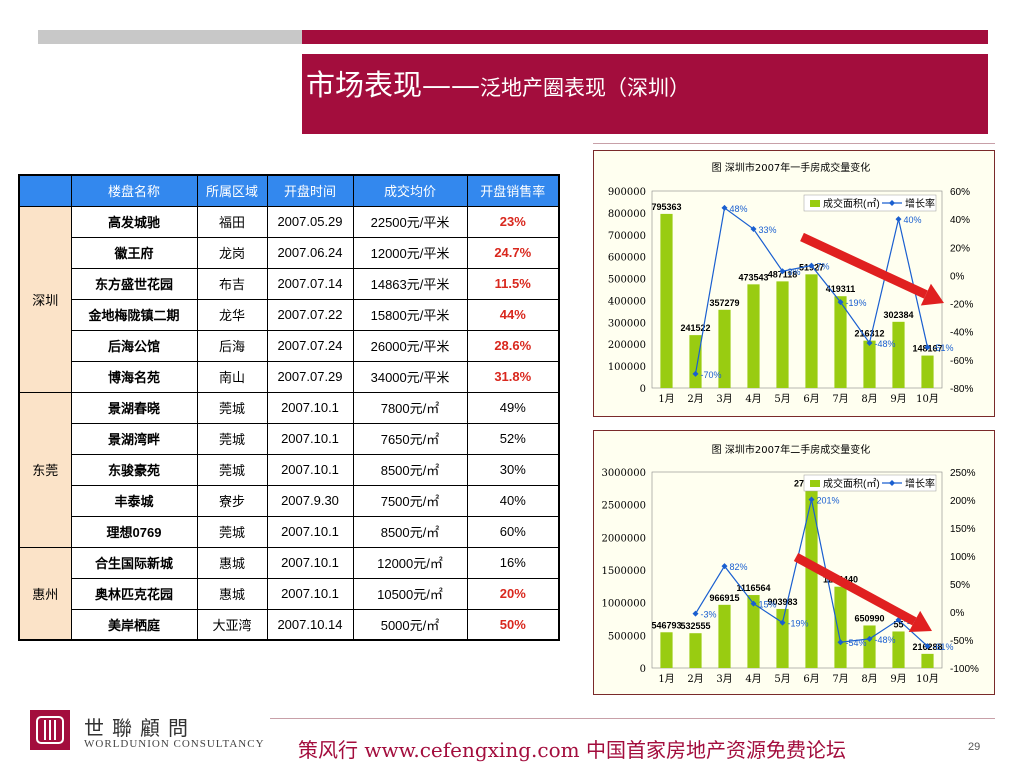 The width and height of the screenshot is (1024, 768). Describe the element at coordinates (513, 252) in the screenshot. I see `table-cell-rate: 24.7%` at that location.